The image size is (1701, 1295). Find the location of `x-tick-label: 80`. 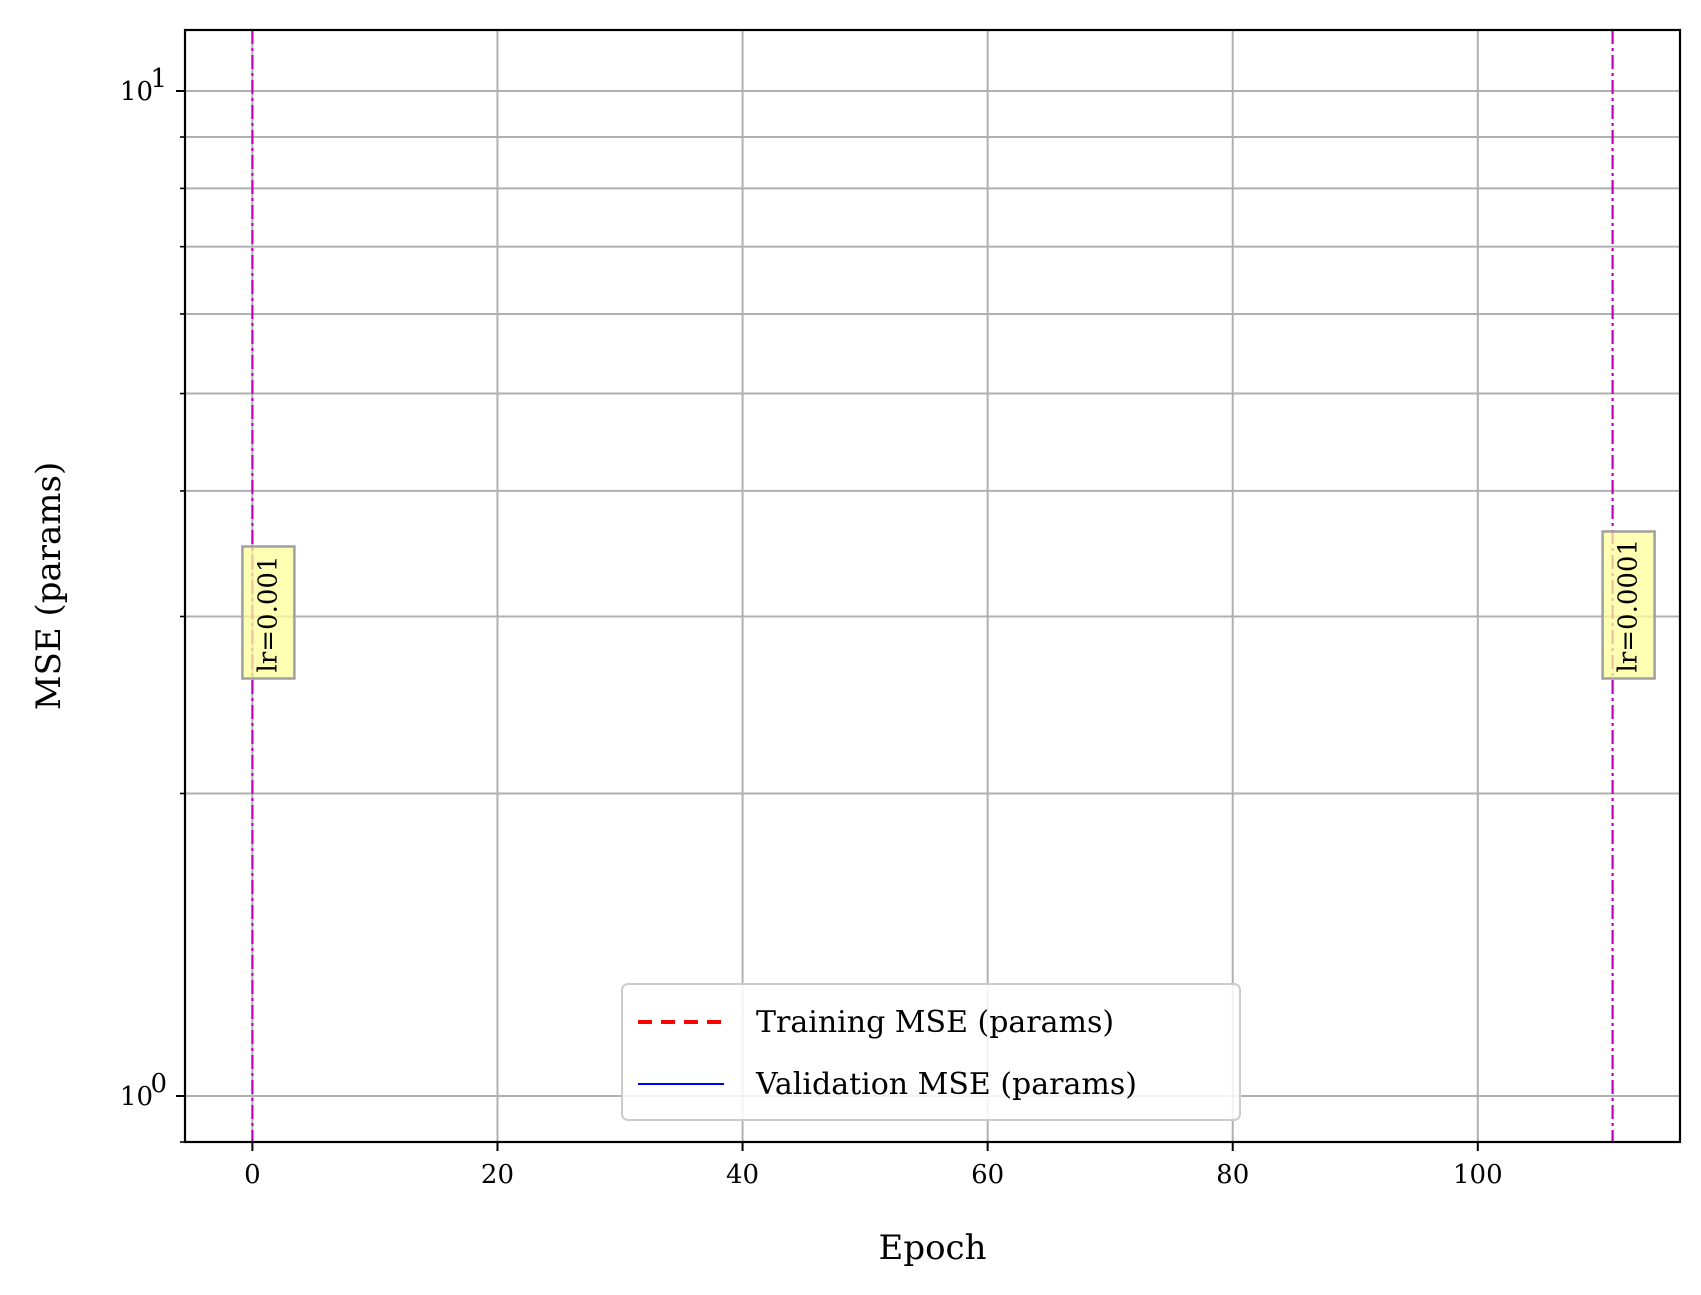

x-tick-label: 80 is located at coordinates (1232, 1175).